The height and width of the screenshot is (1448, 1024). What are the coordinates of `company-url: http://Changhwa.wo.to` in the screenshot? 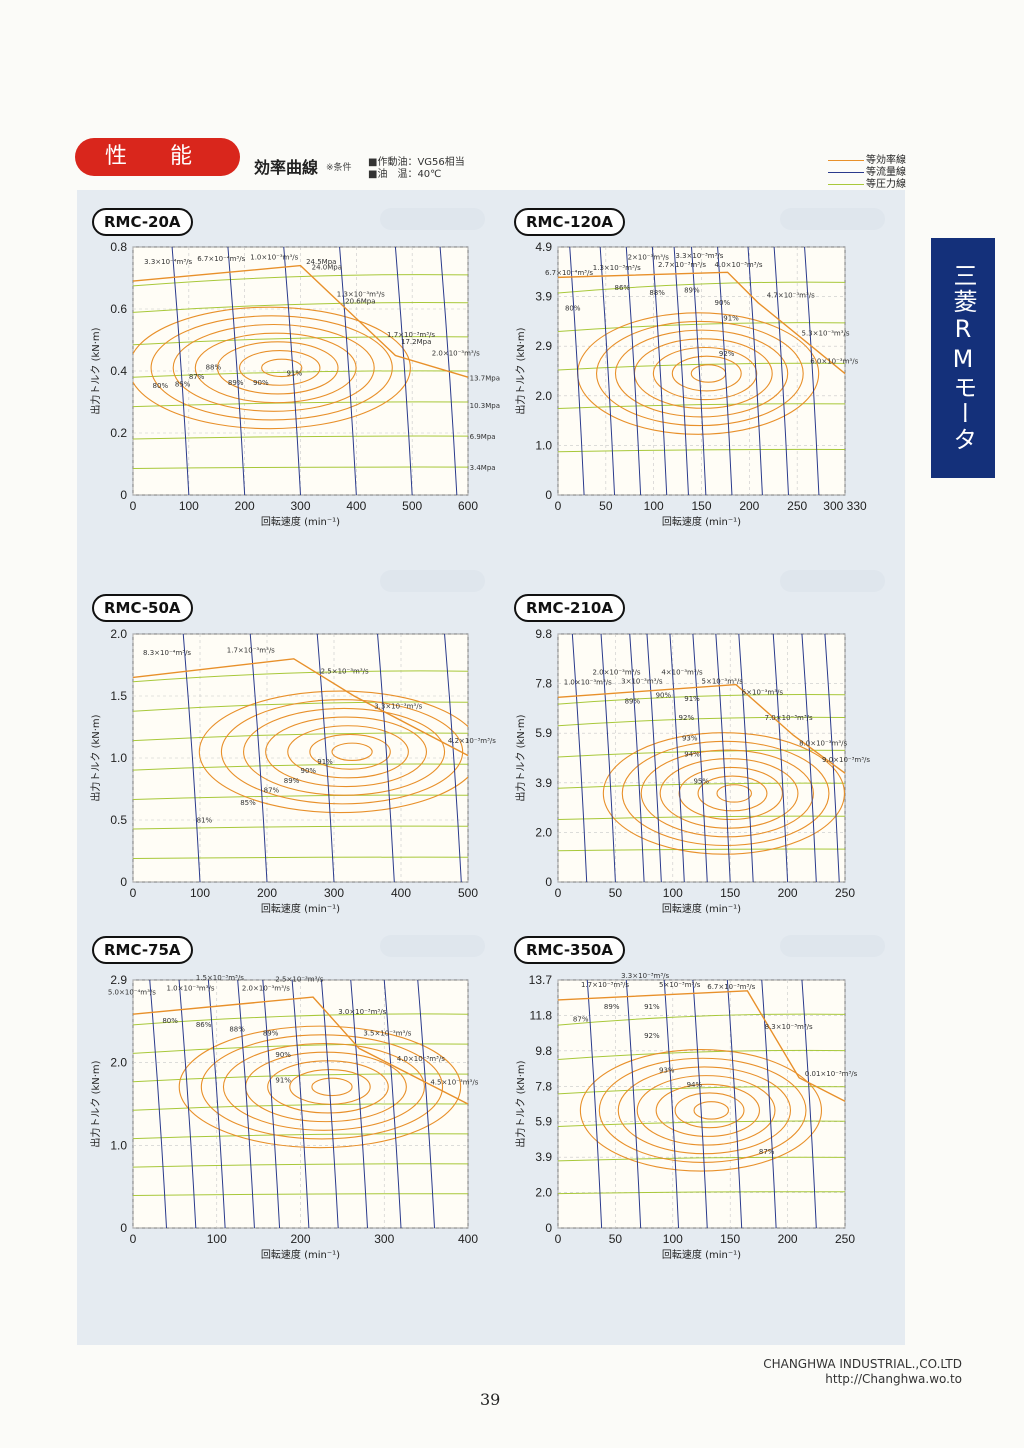 It's located at (893, 1379).